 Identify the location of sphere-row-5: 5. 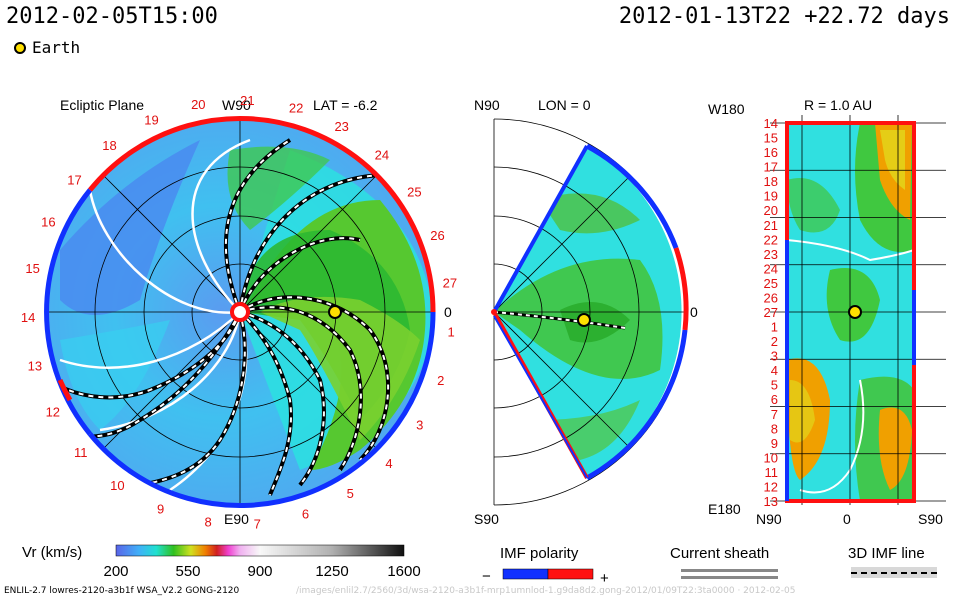
(774, 385).